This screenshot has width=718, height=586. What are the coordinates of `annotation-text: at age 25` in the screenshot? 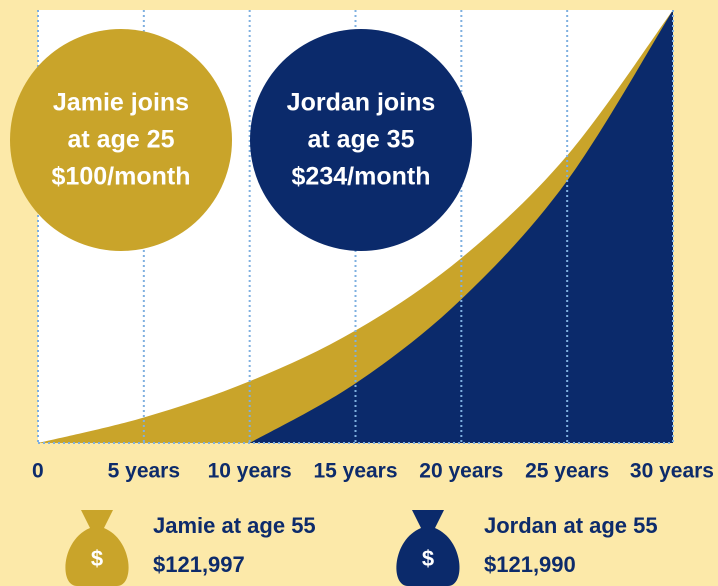 It's located at (120, 140).